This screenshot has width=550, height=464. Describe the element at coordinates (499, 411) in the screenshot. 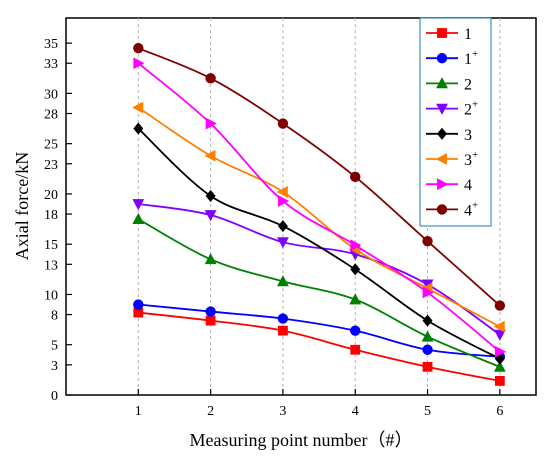

I see `x-tick-label: 6` at that location.